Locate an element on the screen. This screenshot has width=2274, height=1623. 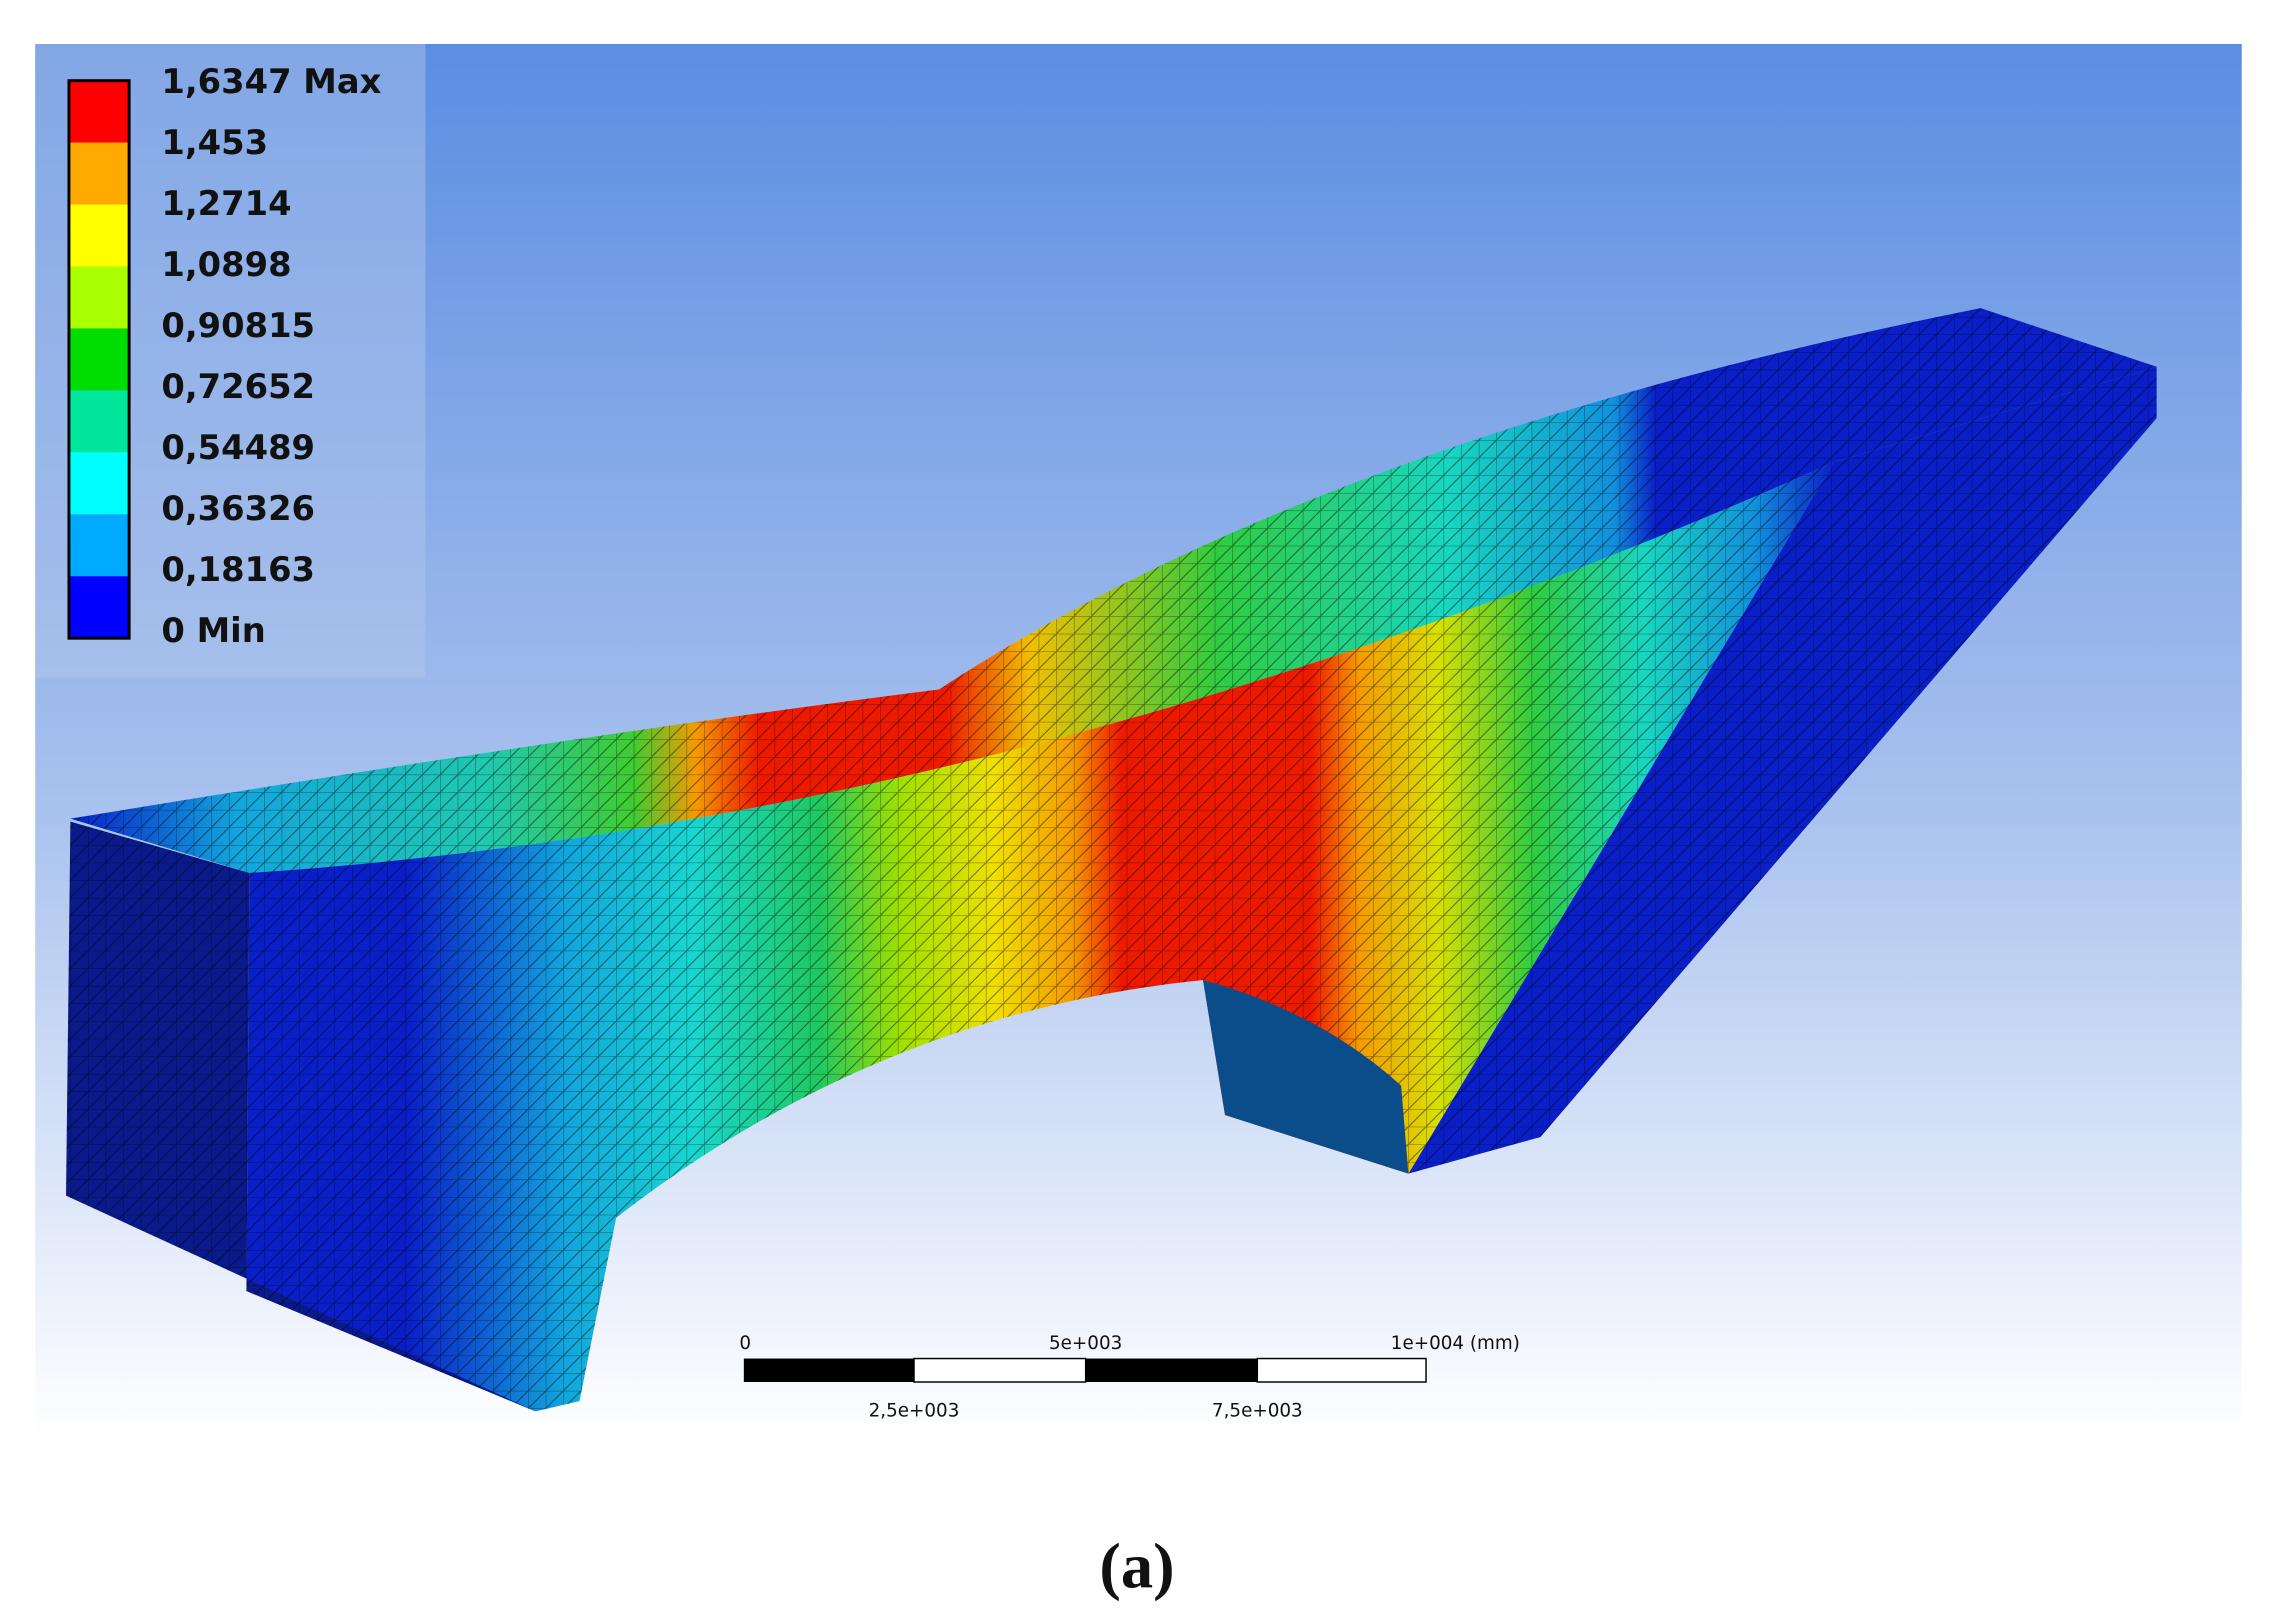
legend-label: 1,6347 Max is located at coordinates (271, 81).